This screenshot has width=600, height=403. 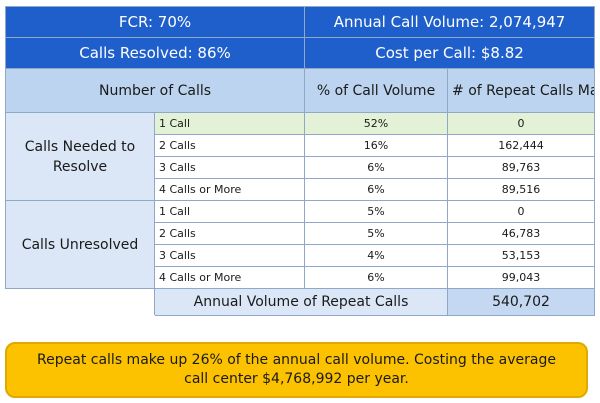 I want to click on kpi-row-1: FCR: 70% Annual Call Volume: 2,074,947, so click(x=300, y=22).